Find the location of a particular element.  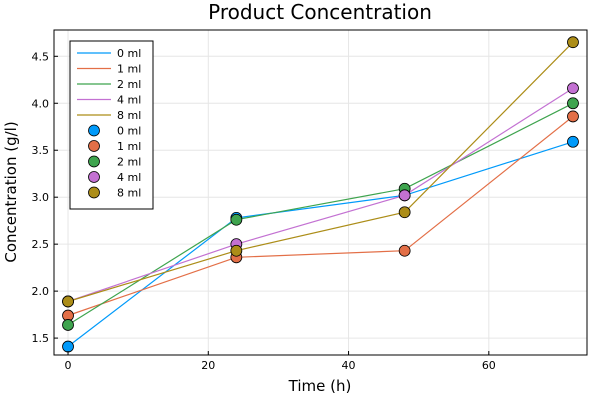

x-axis-label: Time (h) is located at coordinates (320, 386).